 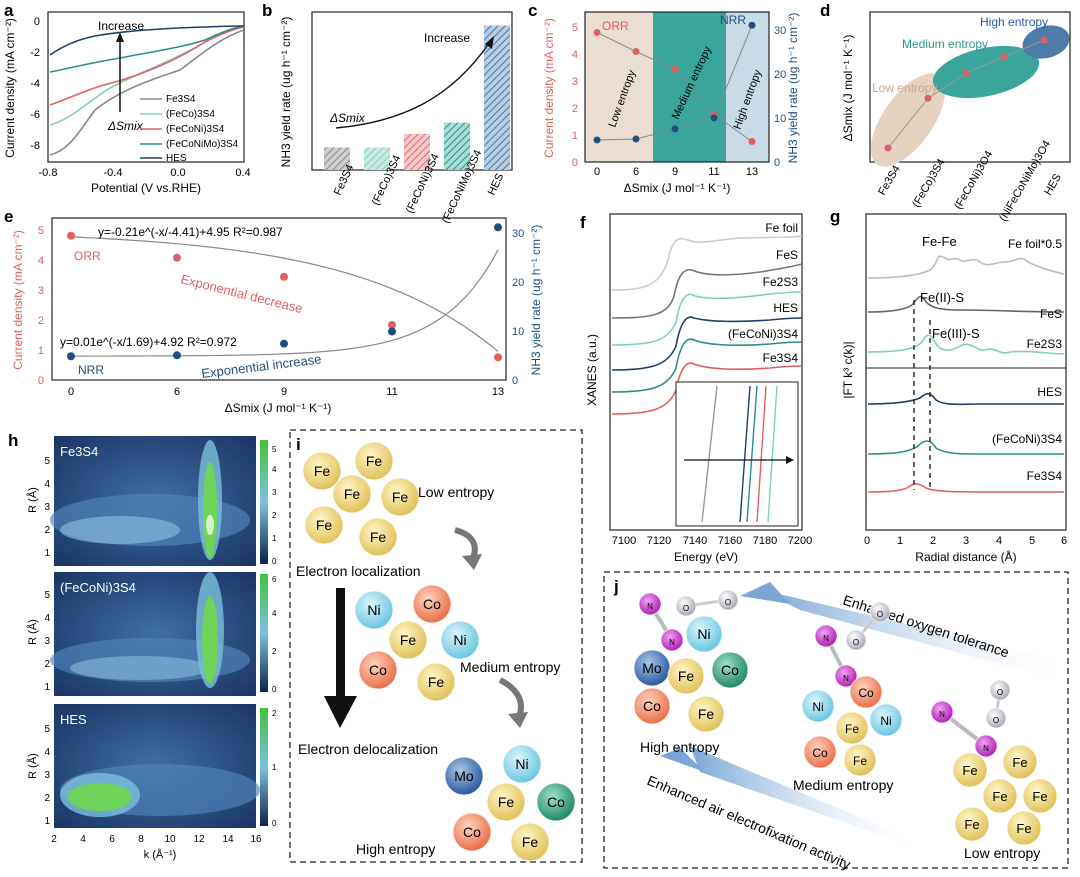 I want to click on ft-label: Fe3S4, so click(x=1045, y=476).